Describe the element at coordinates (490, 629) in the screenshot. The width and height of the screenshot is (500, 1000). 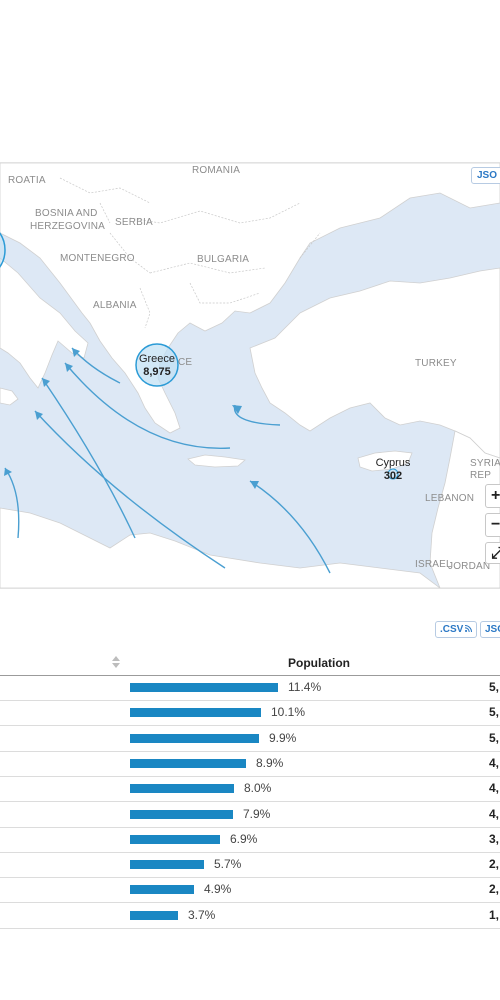
I see `json-export-button: JSO` at that location.